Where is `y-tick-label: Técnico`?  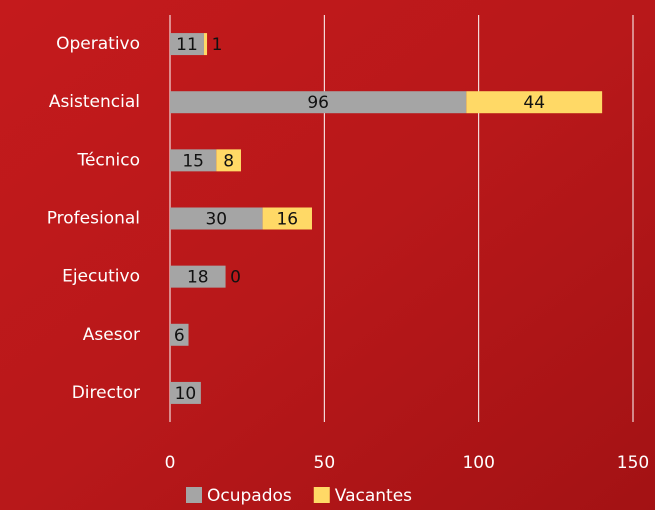
y-tick-label: Técnico is located at coordinates (108, 160).